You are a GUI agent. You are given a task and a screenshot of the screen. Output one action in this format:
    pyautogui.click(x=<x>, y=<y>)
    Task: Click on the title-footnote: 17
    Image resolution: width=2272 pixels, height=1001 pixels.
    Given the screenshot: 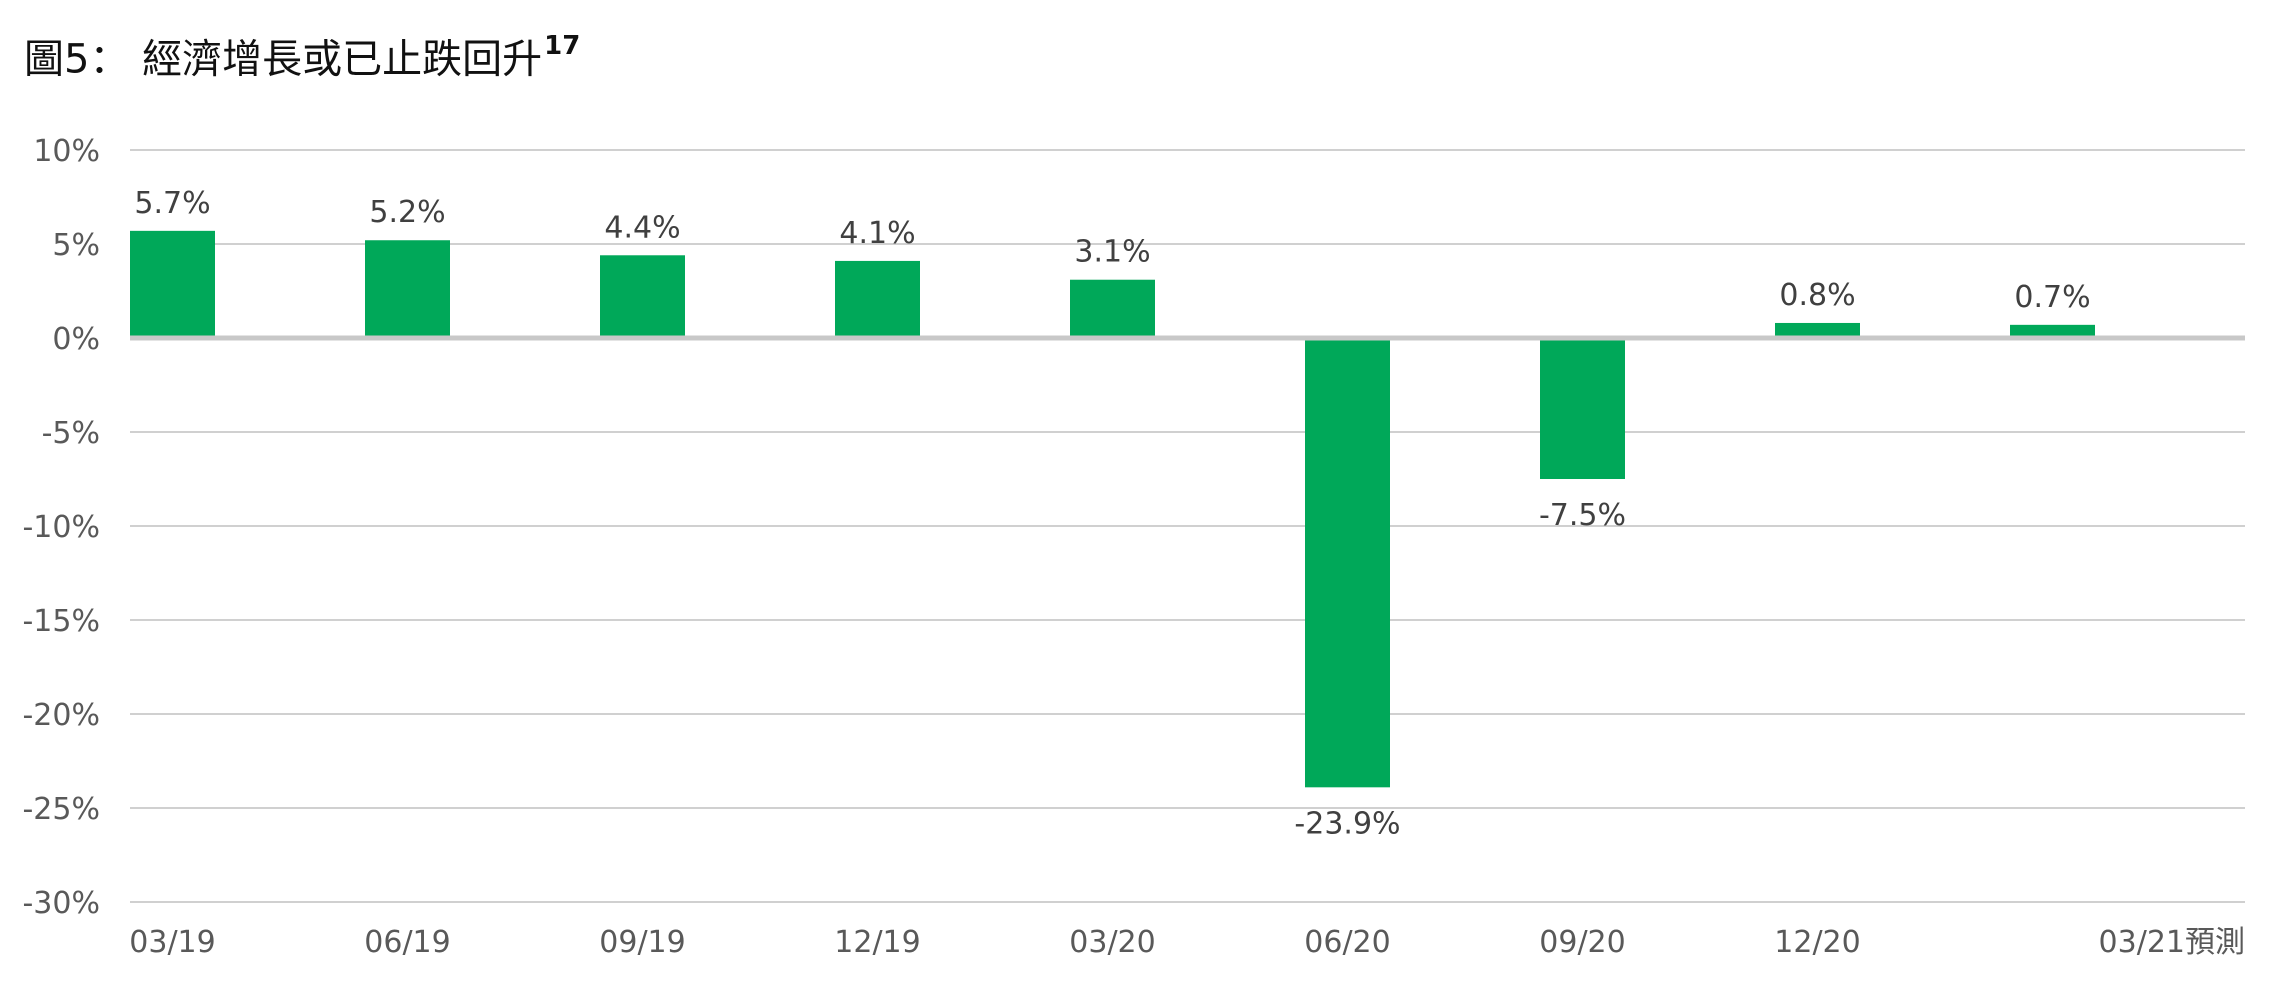 What is the action you would take?
    pyautogui.click(x=562, y=46)
    